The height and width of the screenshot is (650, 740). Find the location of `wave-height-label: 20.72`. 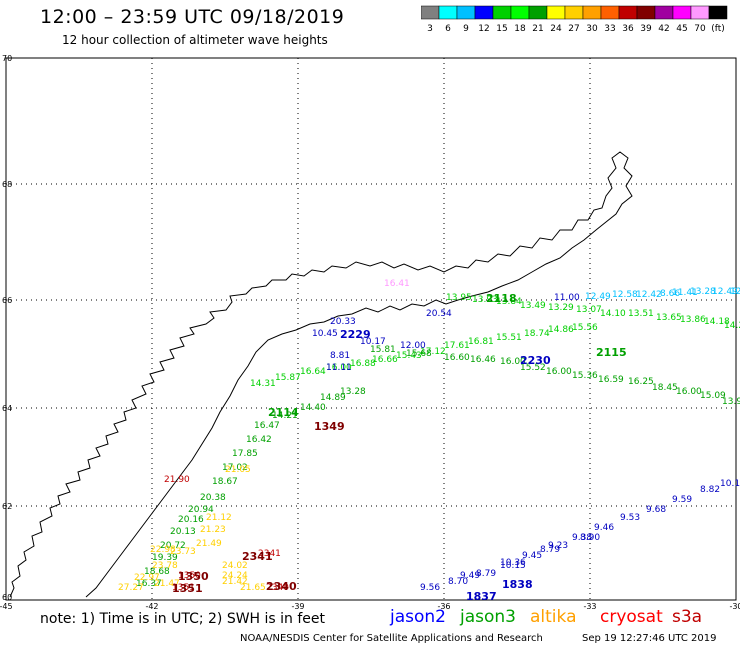

wave-height-label: 20.72 is located at coordinates (173, 546).